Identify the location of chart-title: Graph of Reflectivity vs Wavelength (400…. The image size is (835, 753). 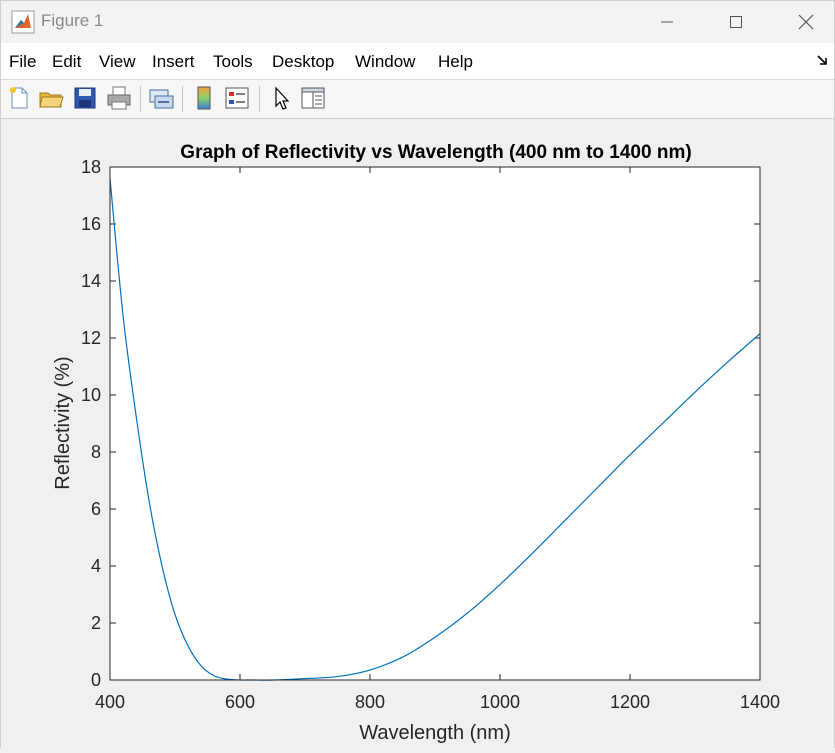
(435, 152).